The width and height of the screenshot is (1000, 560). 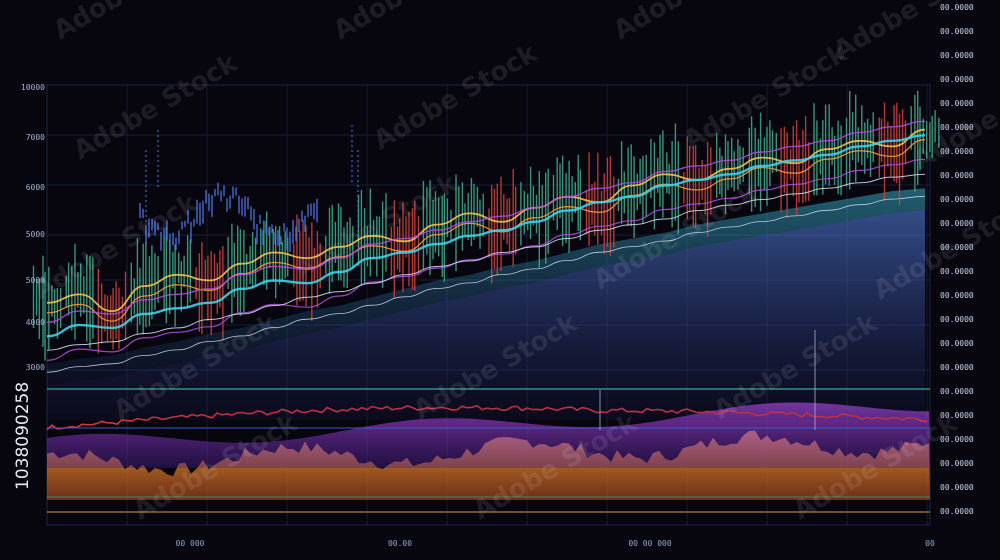 I want to click on y-axis-label: 7000, so click(x=35, y=137).